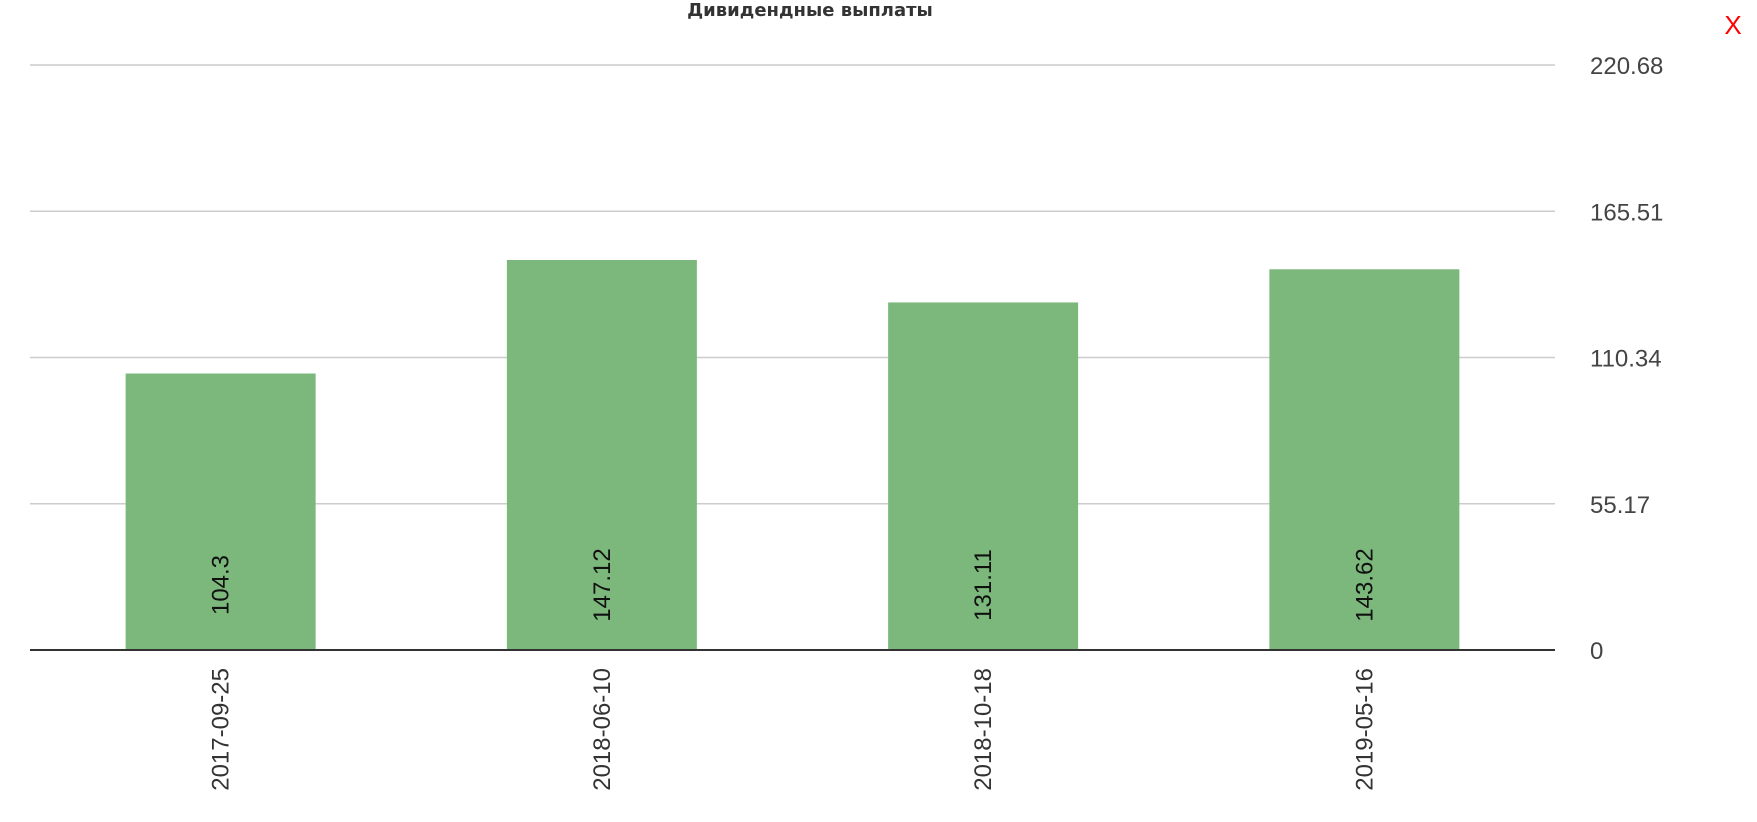 The height and width of the screenshot is (822, 1757). What do you see at coordinates (602, 729) in the screenshot?
I see `x-tick-label: 2018-06-10` at bounding box center [602, 729].